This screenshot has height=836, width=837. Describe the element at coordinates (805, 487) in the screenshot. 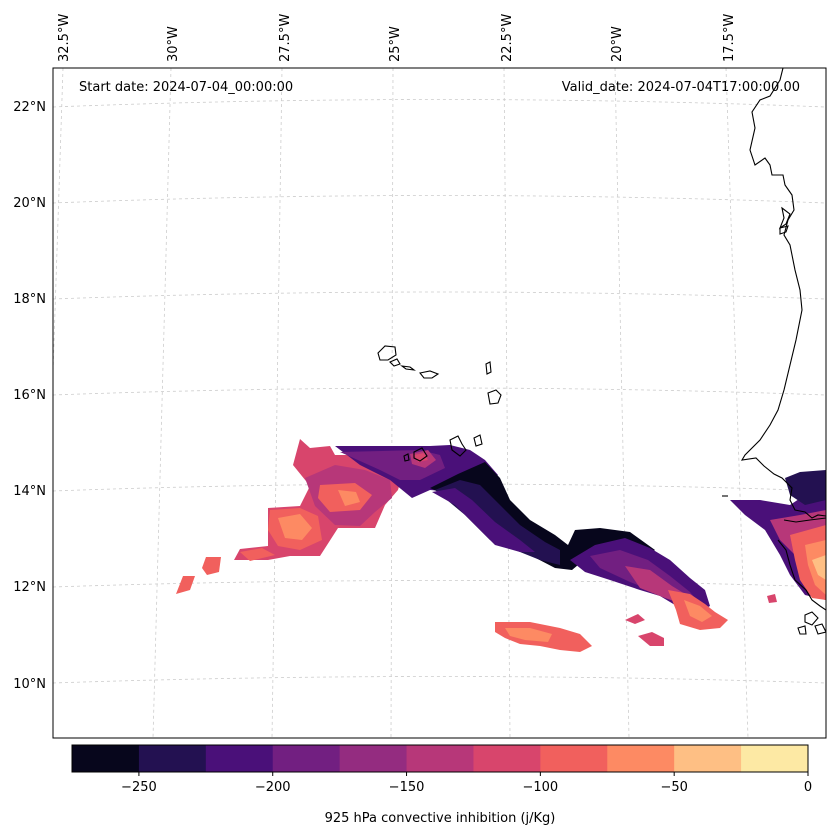

I see `cin-coast-block-north` at that location.